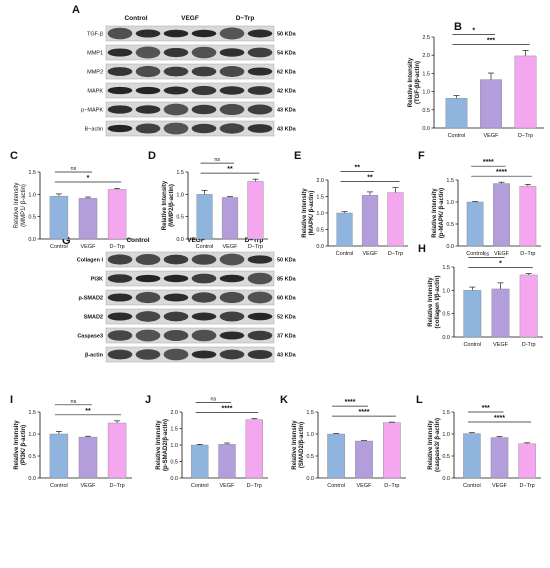 This screenshot has width=550, height=568. I want to click on sig-label-f-0: ****, so click(488, 162).